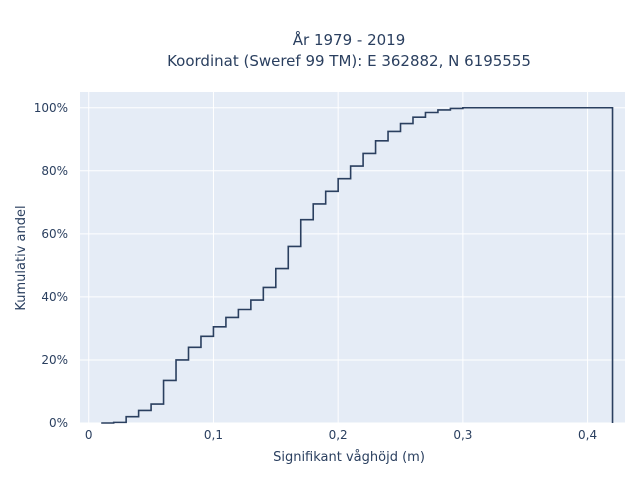 This screenshot has height=480, width=640. I want to click on x-axis-title: Signifikant våghöjd (m), so click(349, 457).